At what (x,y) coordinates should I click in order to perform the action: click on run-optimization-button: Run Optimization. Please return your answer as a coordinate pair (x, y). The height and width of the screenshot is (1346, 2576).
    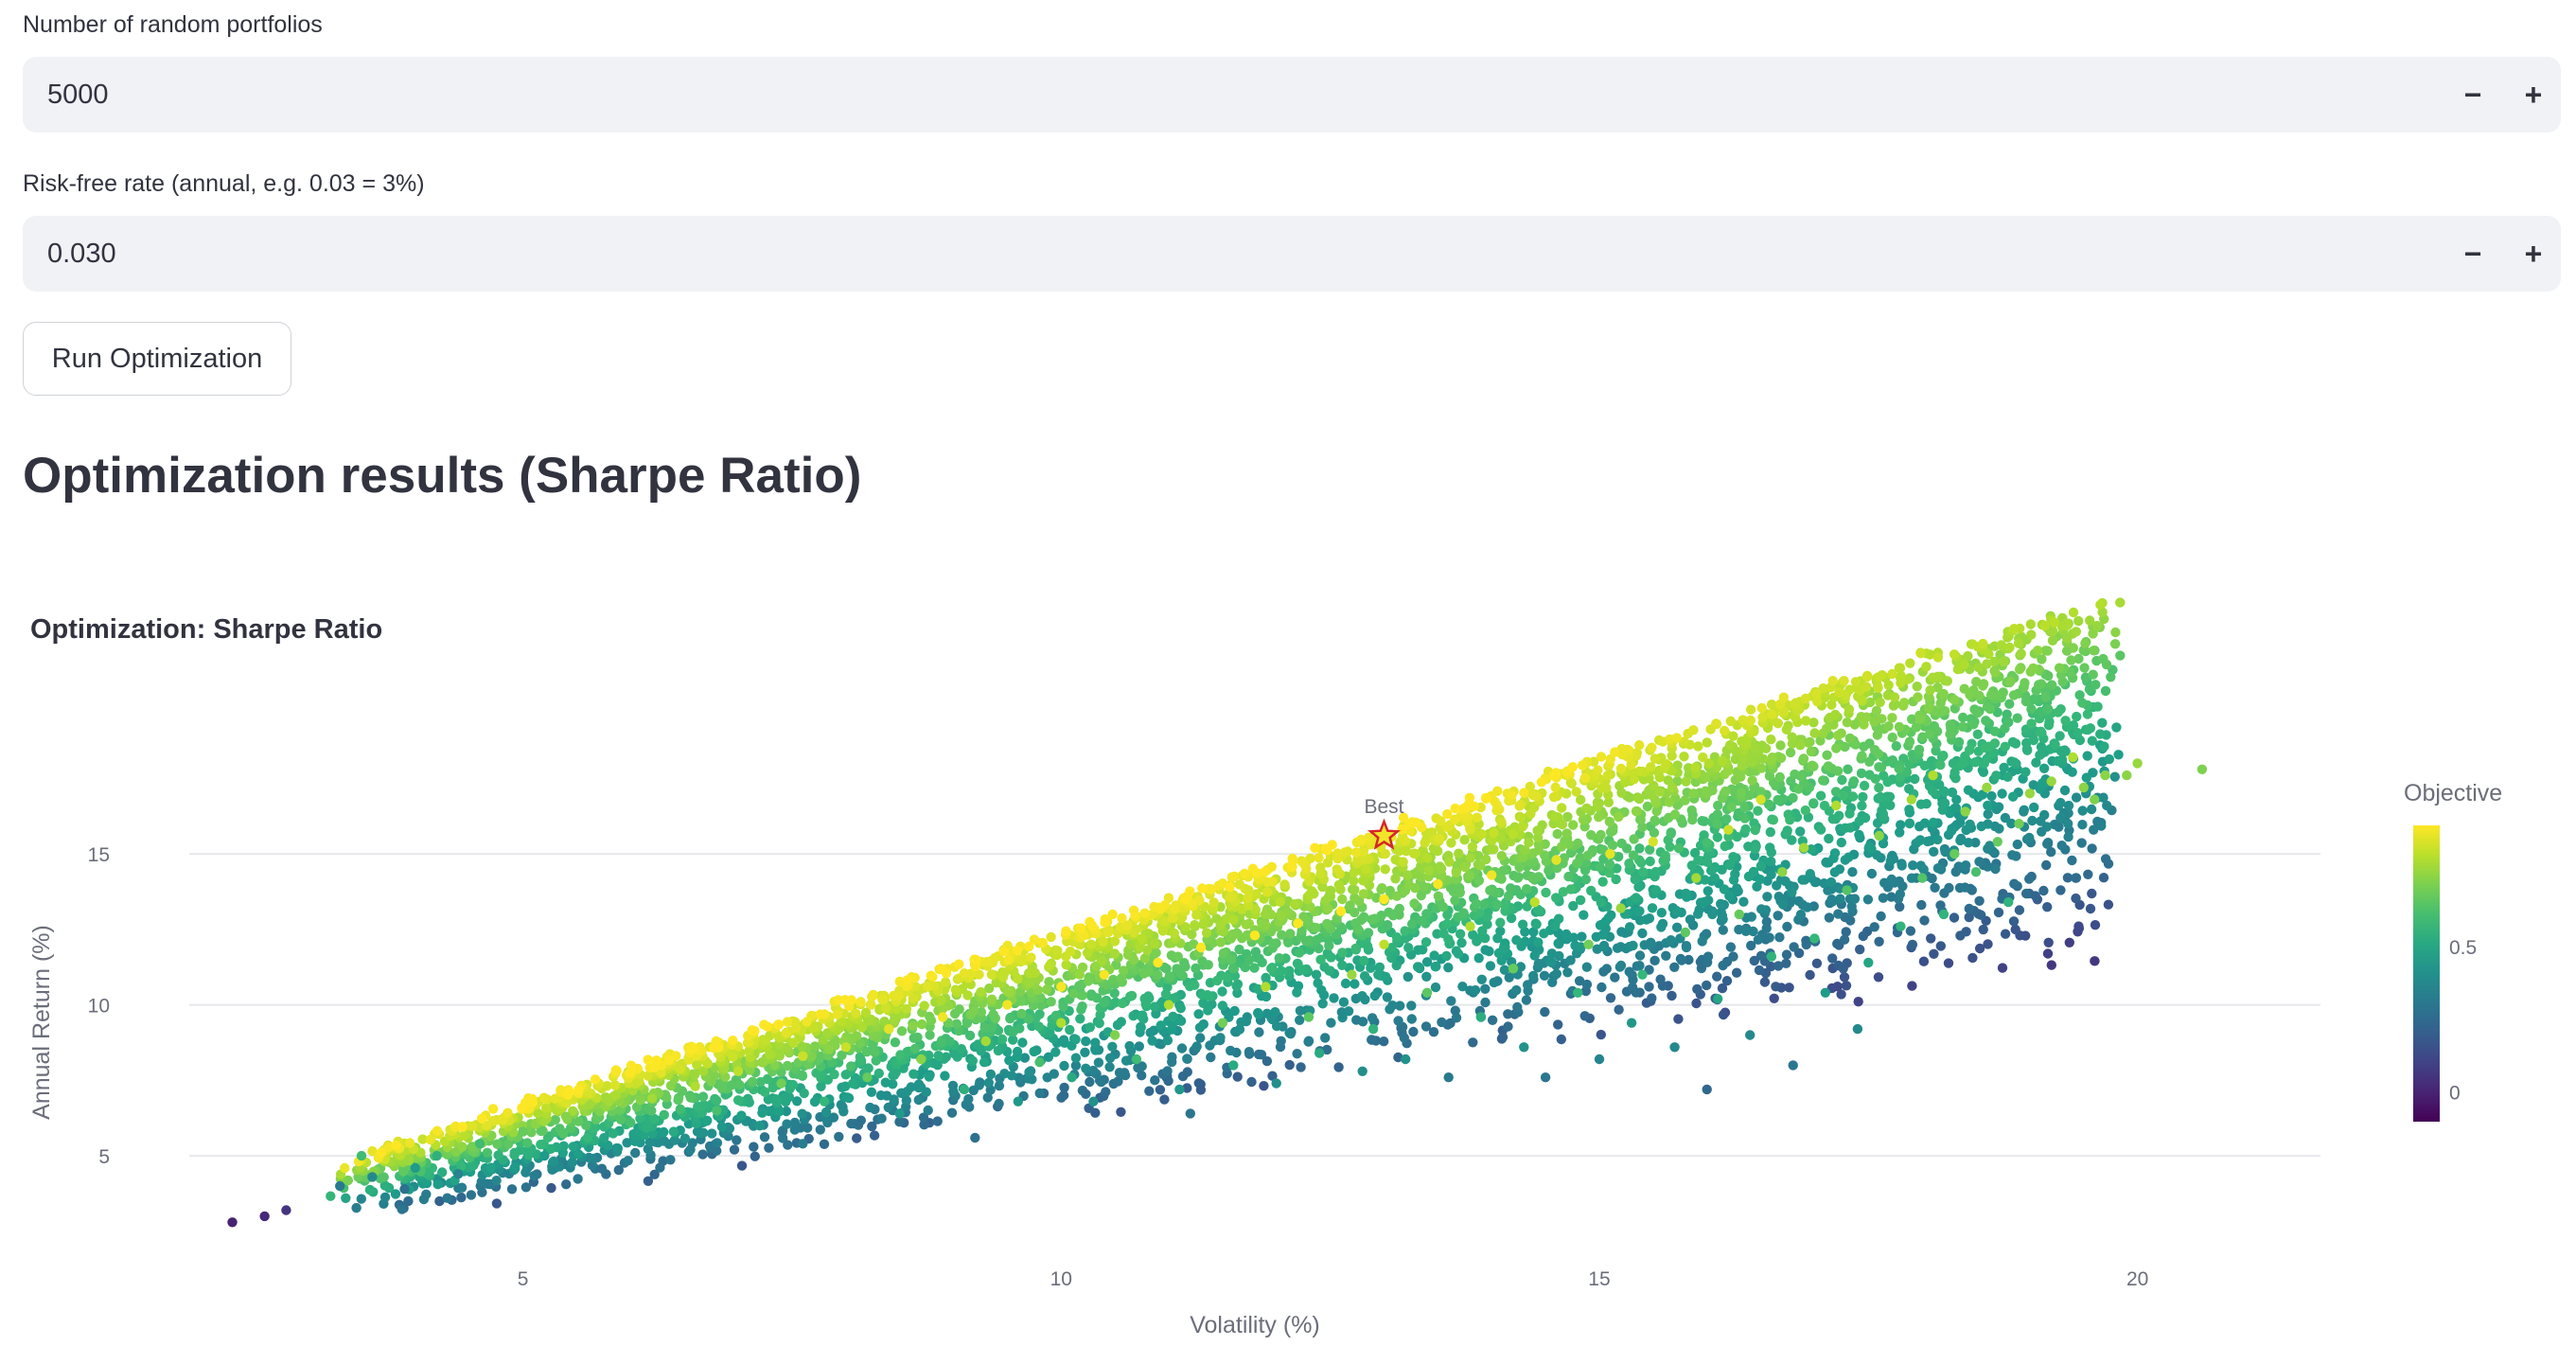
    Looking at the image, I should click on (157, 359).